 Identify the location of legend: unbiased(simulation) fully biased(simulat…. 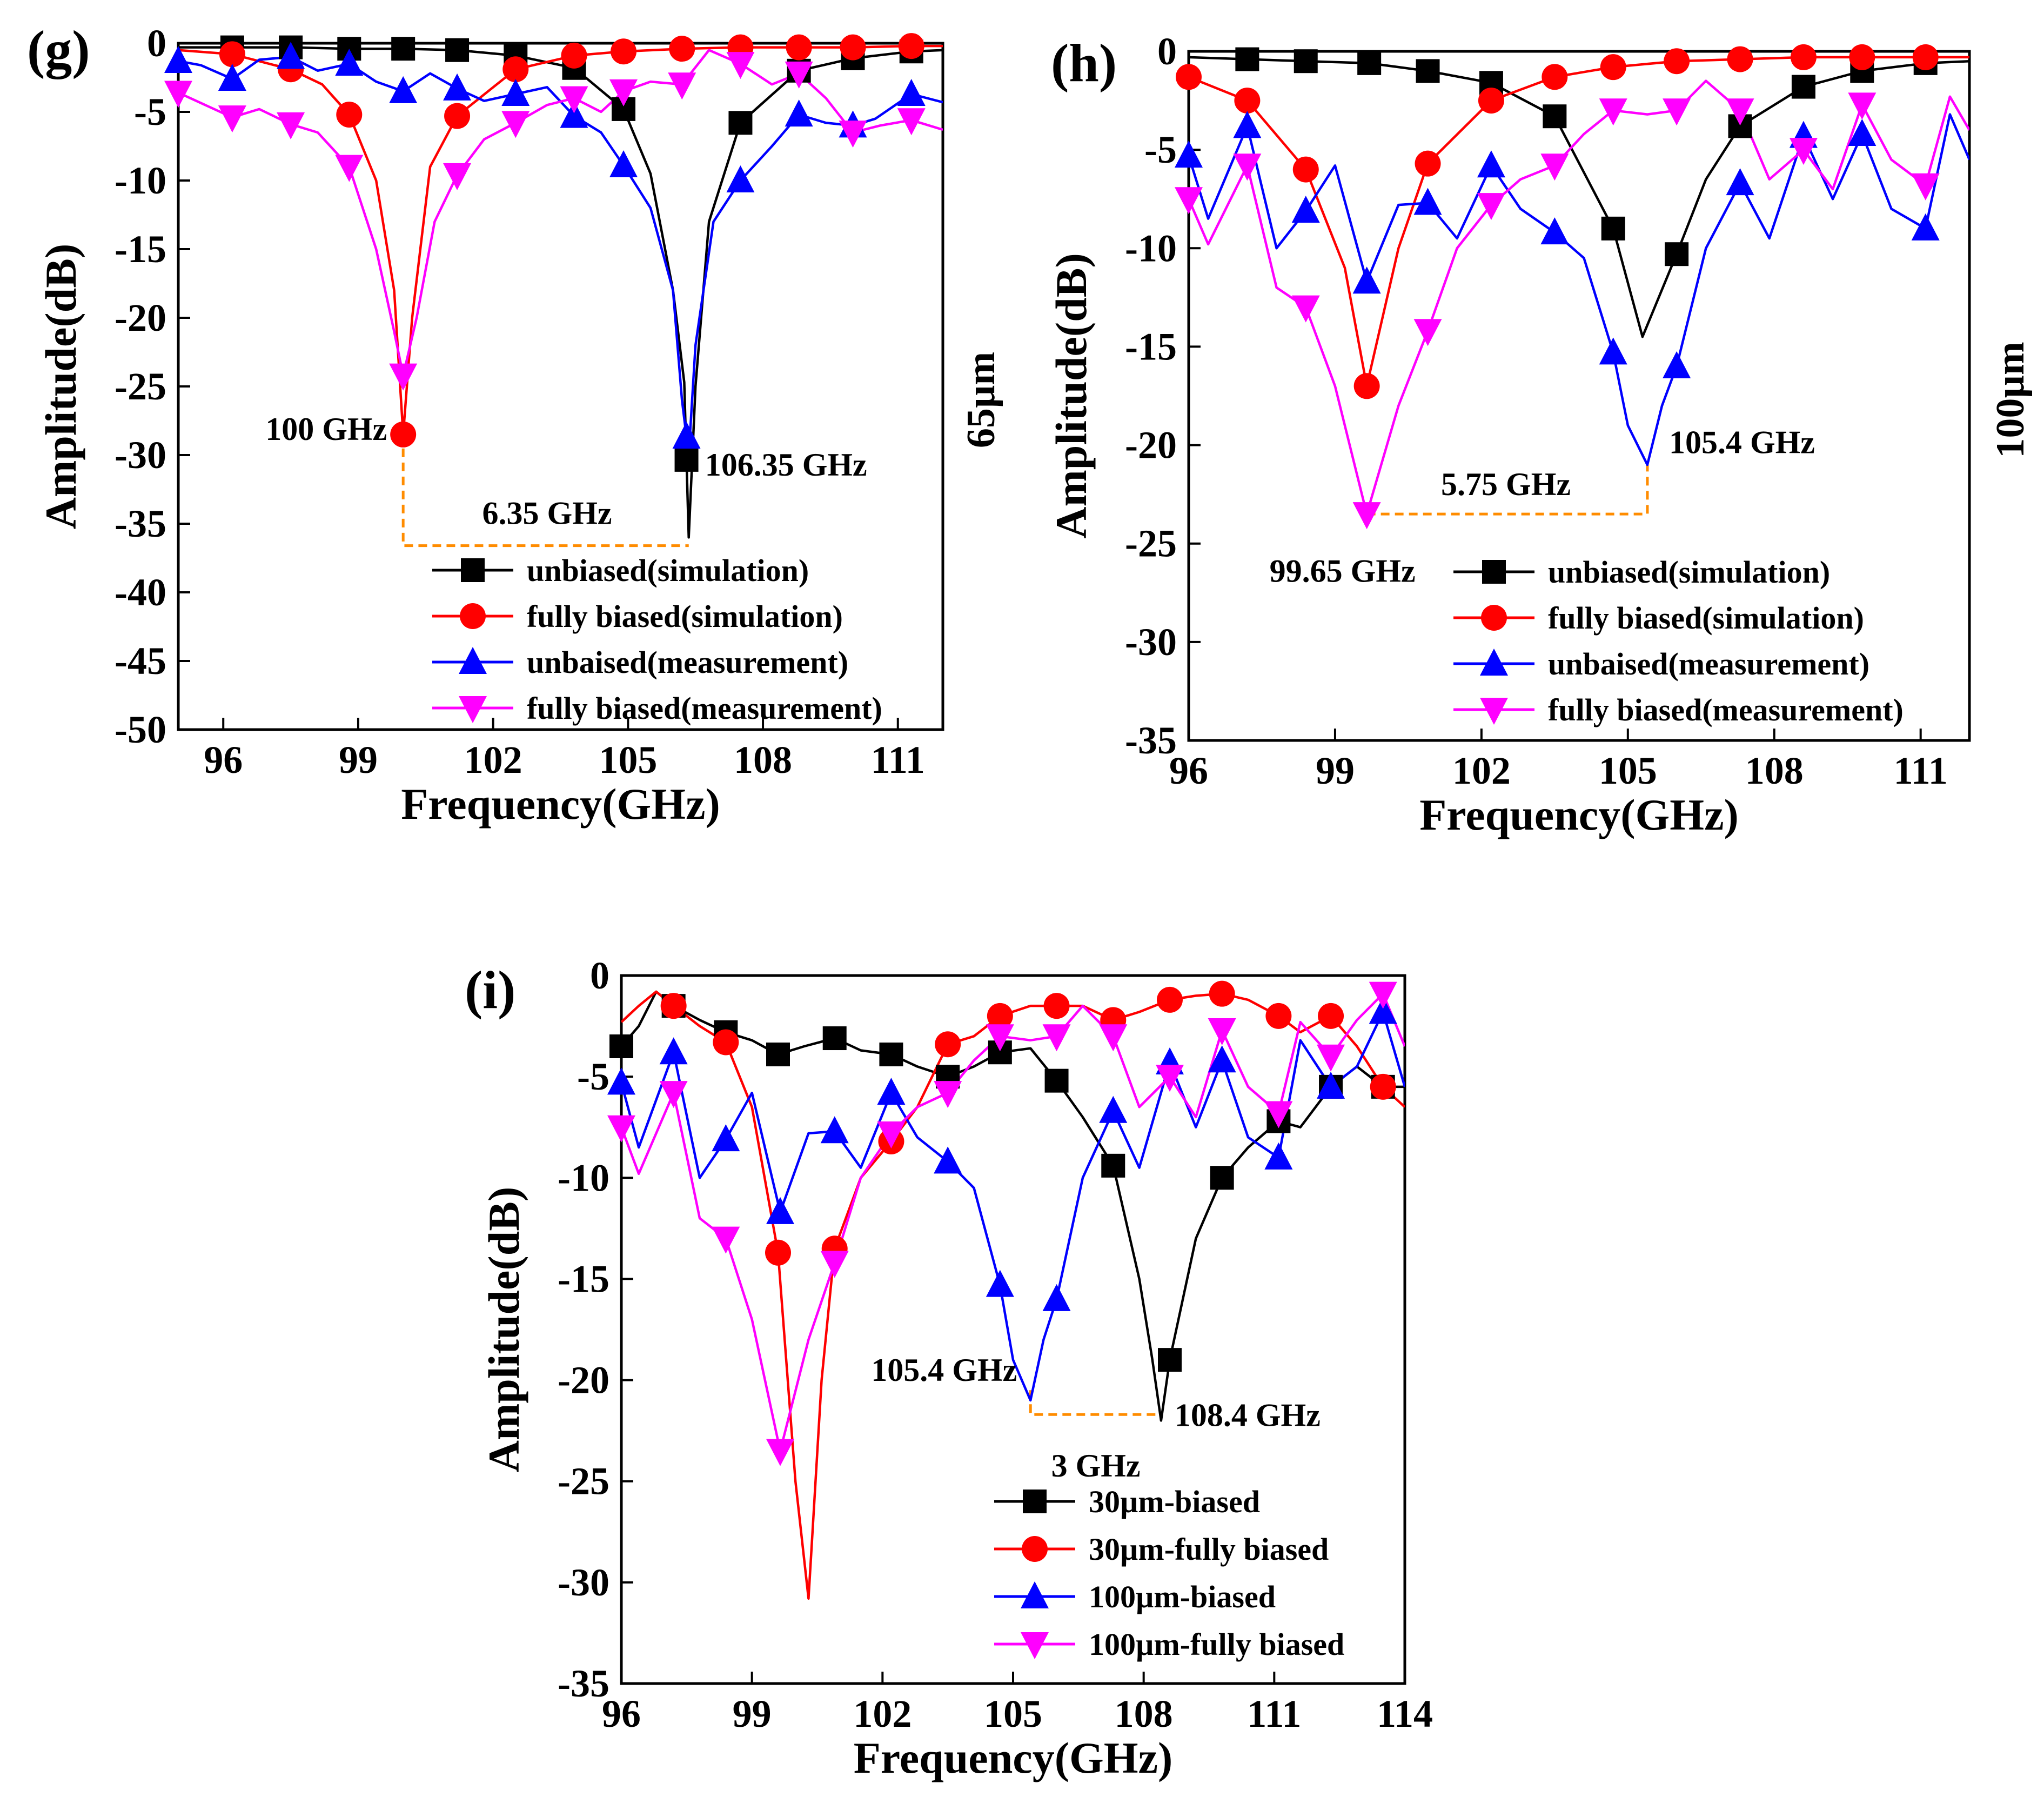
(1678, 641).